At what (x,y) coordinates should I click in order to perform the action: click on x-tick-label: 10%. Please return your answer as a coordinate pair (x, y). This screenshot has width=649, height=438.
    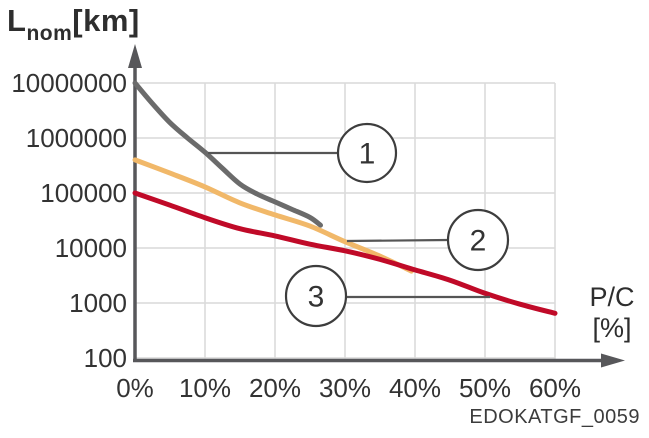
    Looking at the image, I should click on (205, 388).